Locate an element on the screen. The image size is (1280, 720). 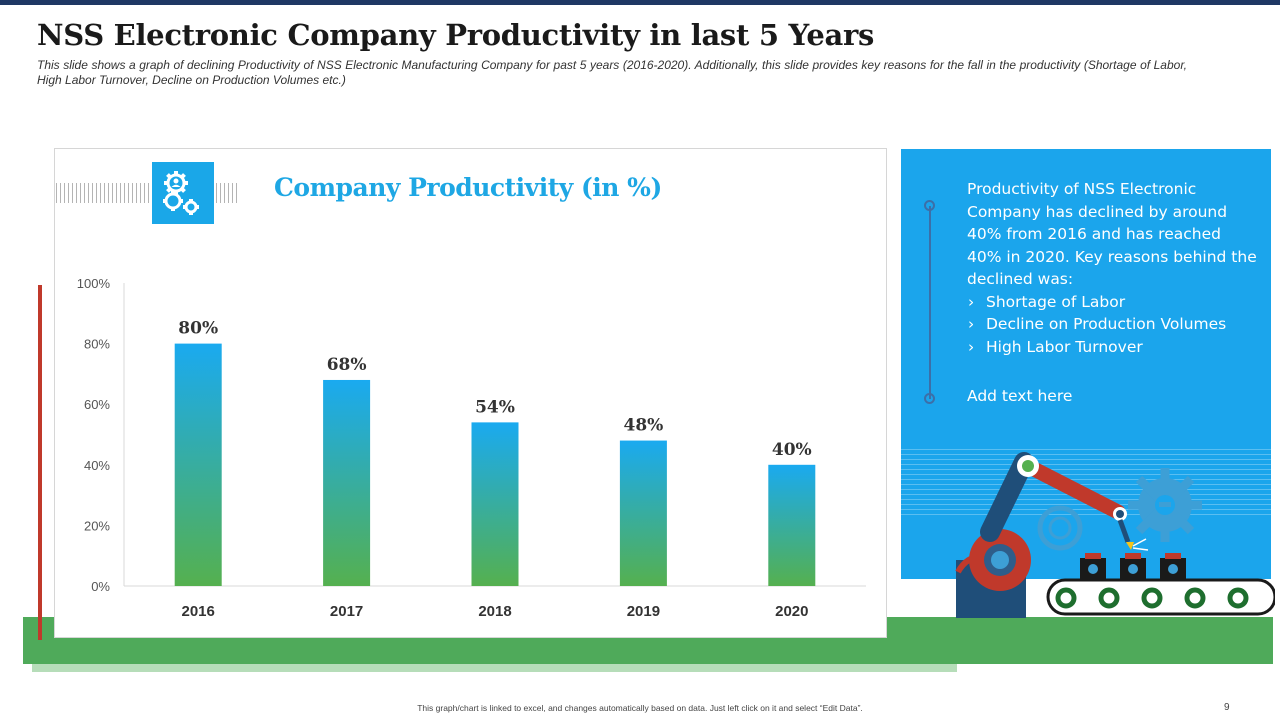
small-gear-icon is located at coordinates (1060, 528).